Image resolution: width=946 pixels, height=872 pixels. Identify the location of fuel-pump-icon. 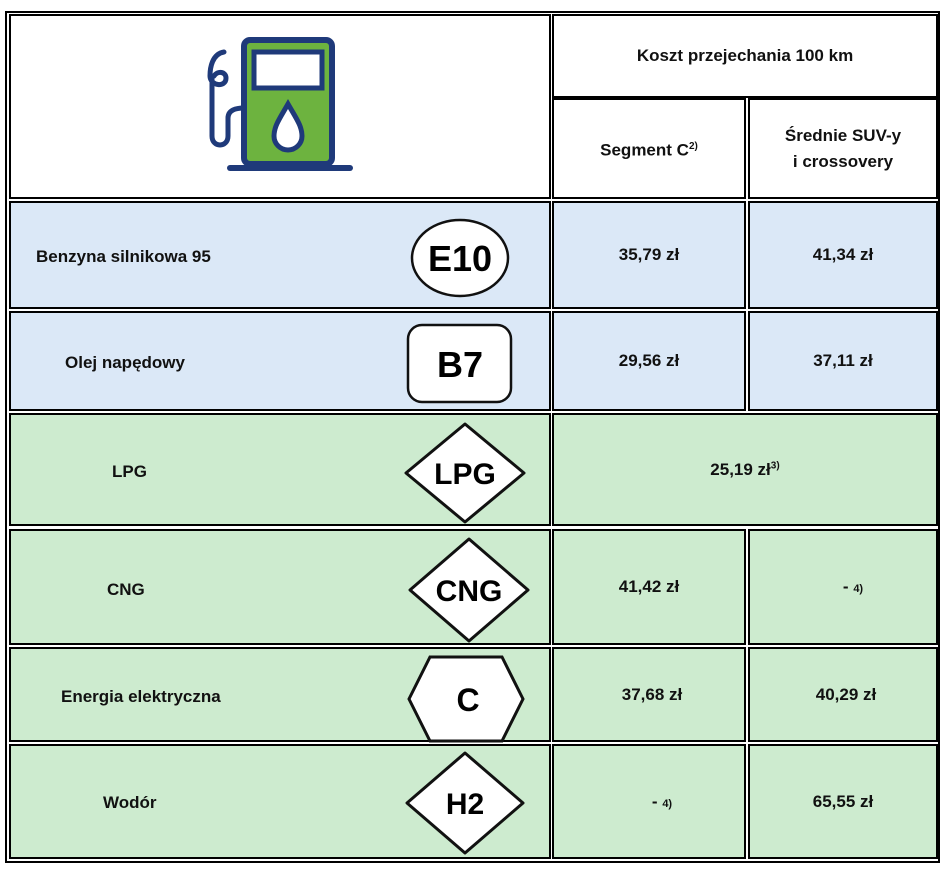
(280, 103).